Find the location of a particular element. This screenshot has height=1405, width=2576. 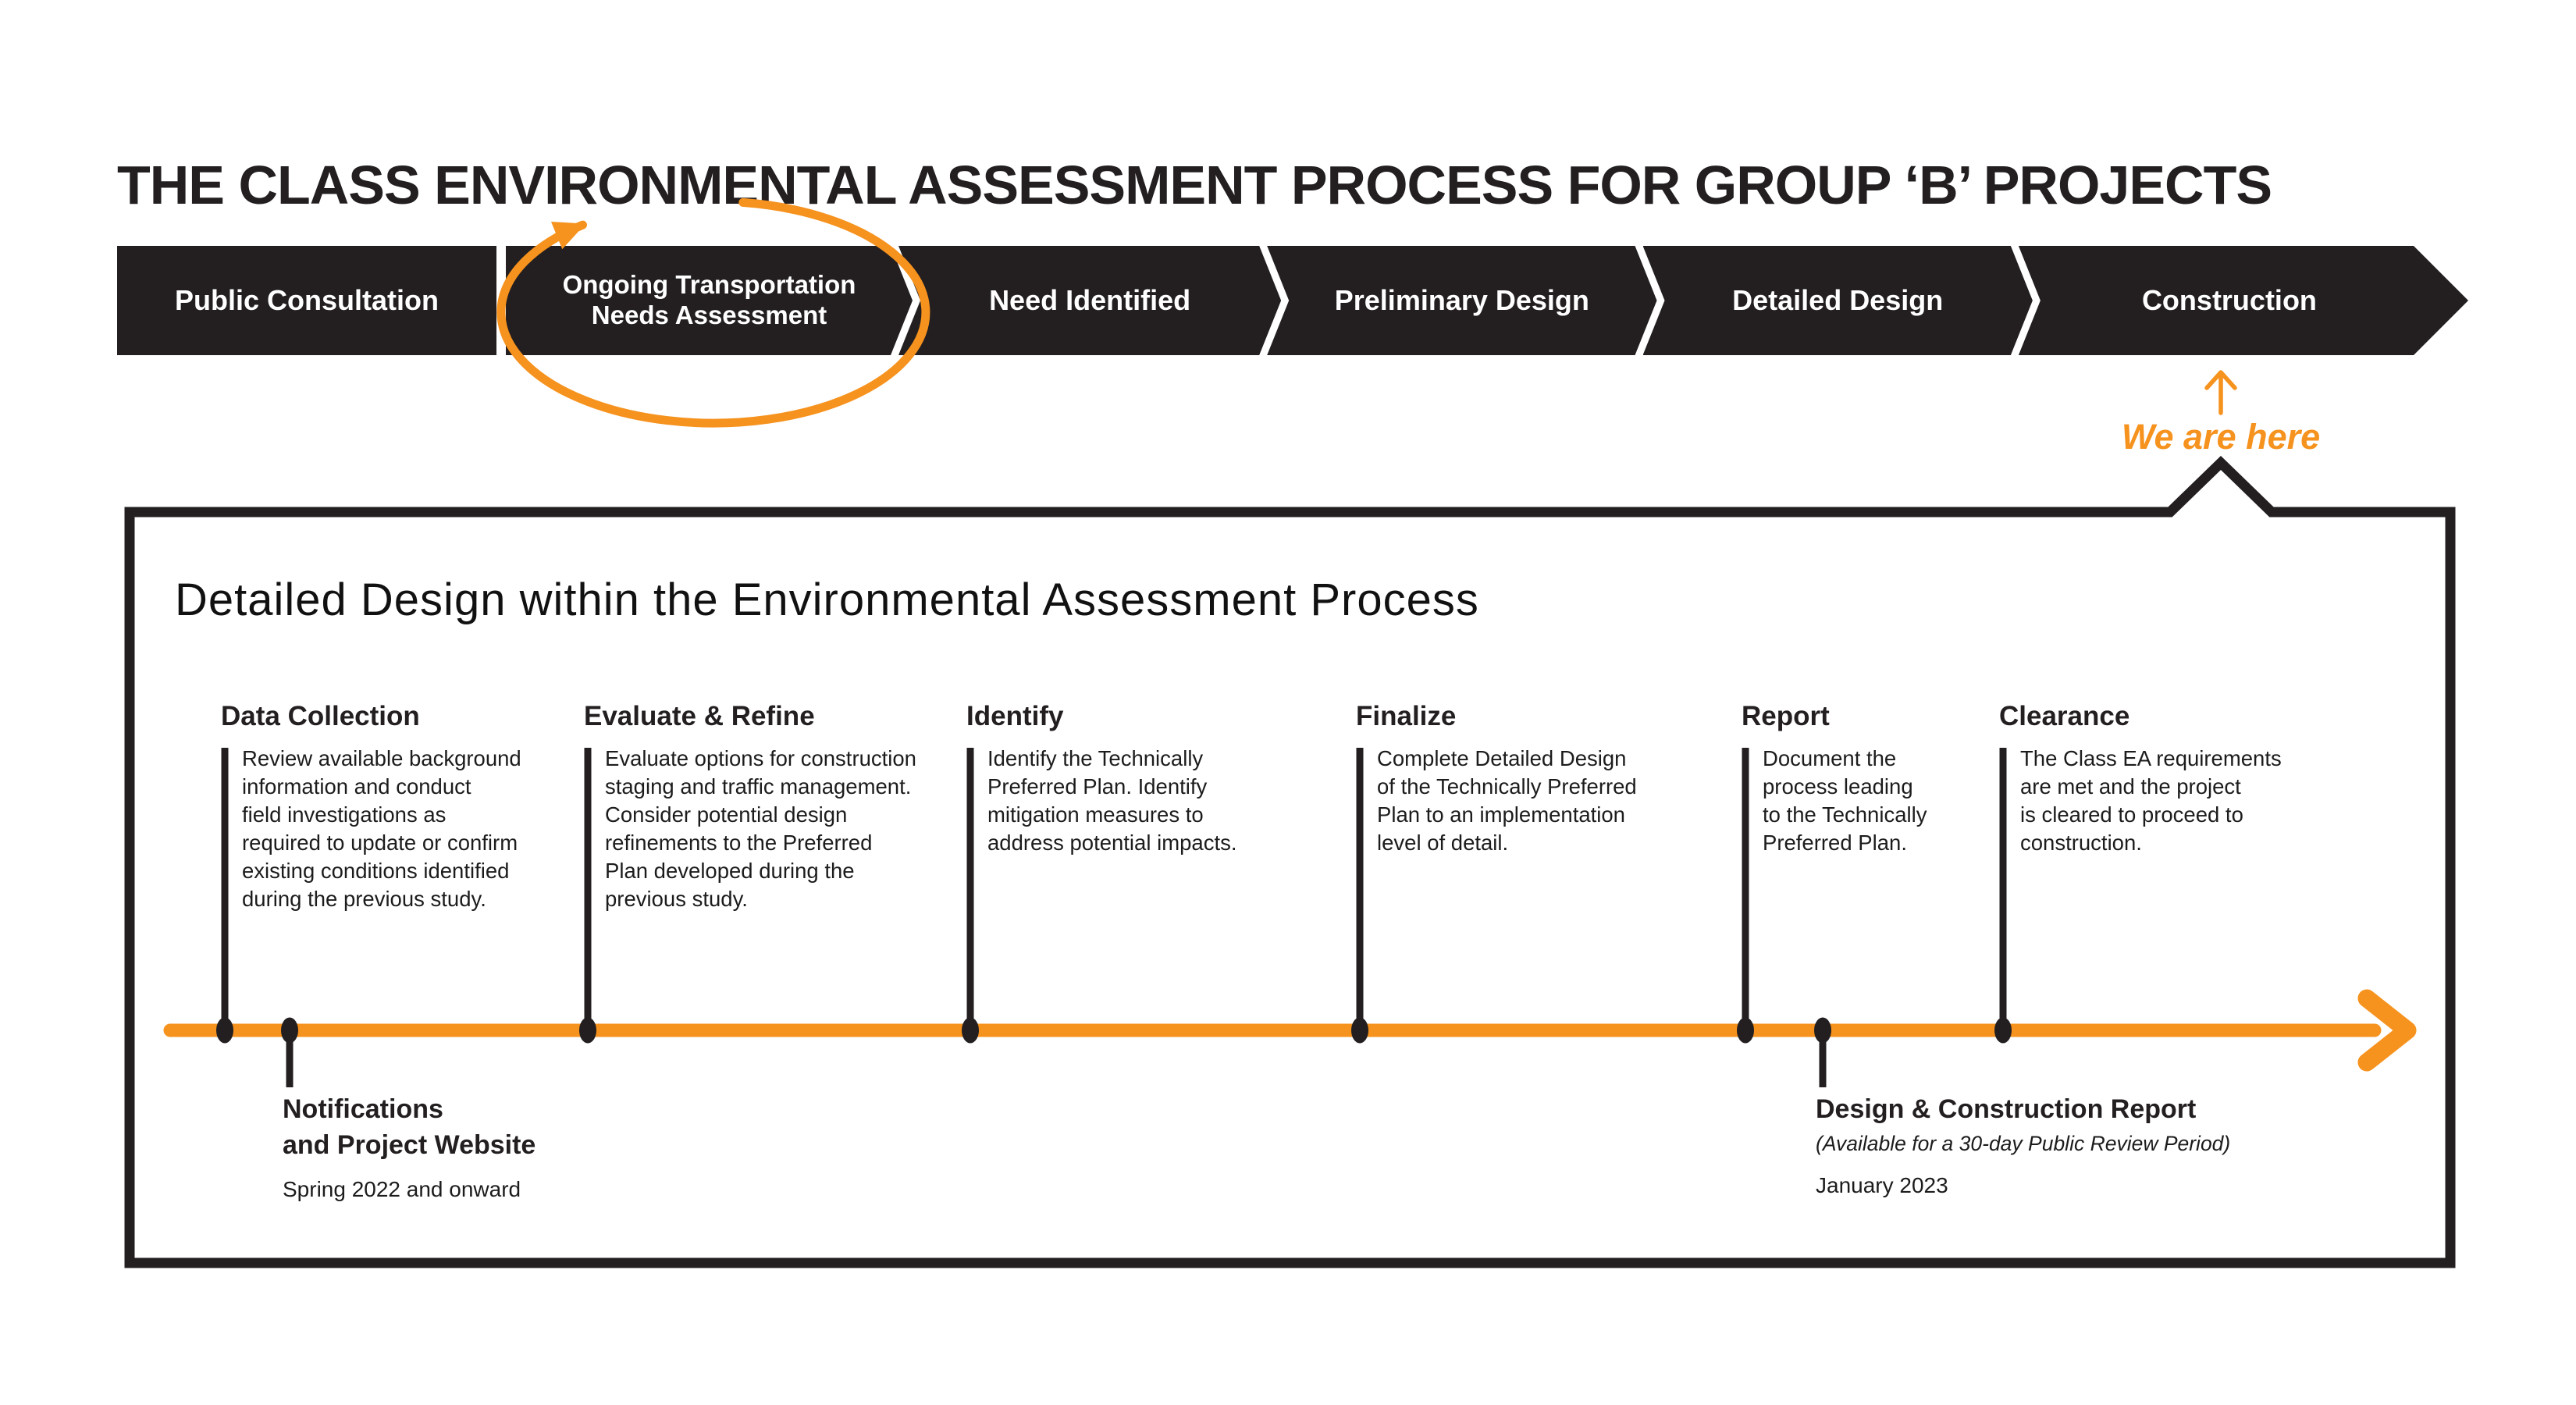

milestone-title: Clearance is located at coordinates (2064, 716).